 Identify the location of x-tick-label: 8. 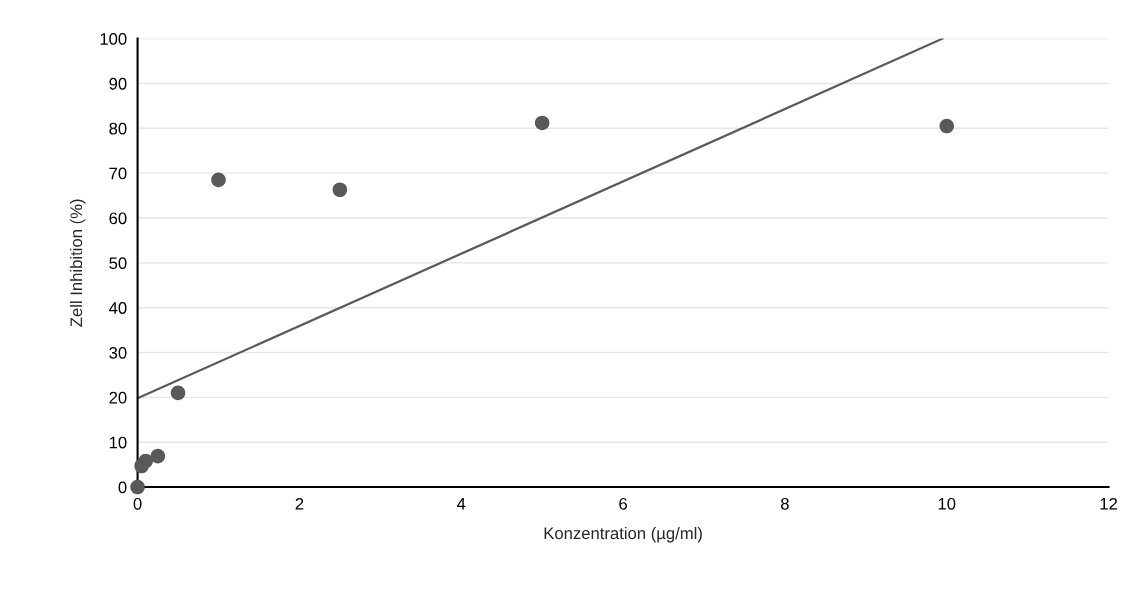
(785, 503).